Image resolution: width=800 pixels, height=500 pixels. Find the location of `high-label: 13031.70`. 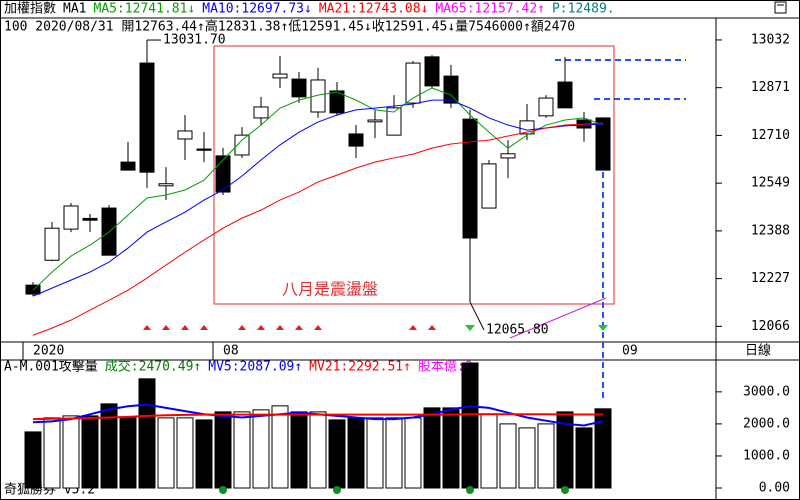

high-label: 13031.70 is located at coordinates (194, 40).